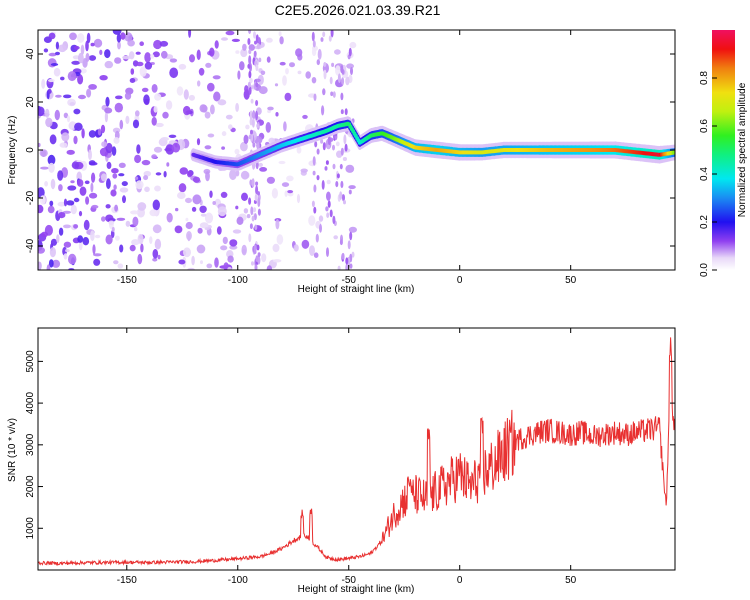 This screenshot has height=600, width=750. I want to click on spectrogram-y-tick-label: 40, so click(30, 54).